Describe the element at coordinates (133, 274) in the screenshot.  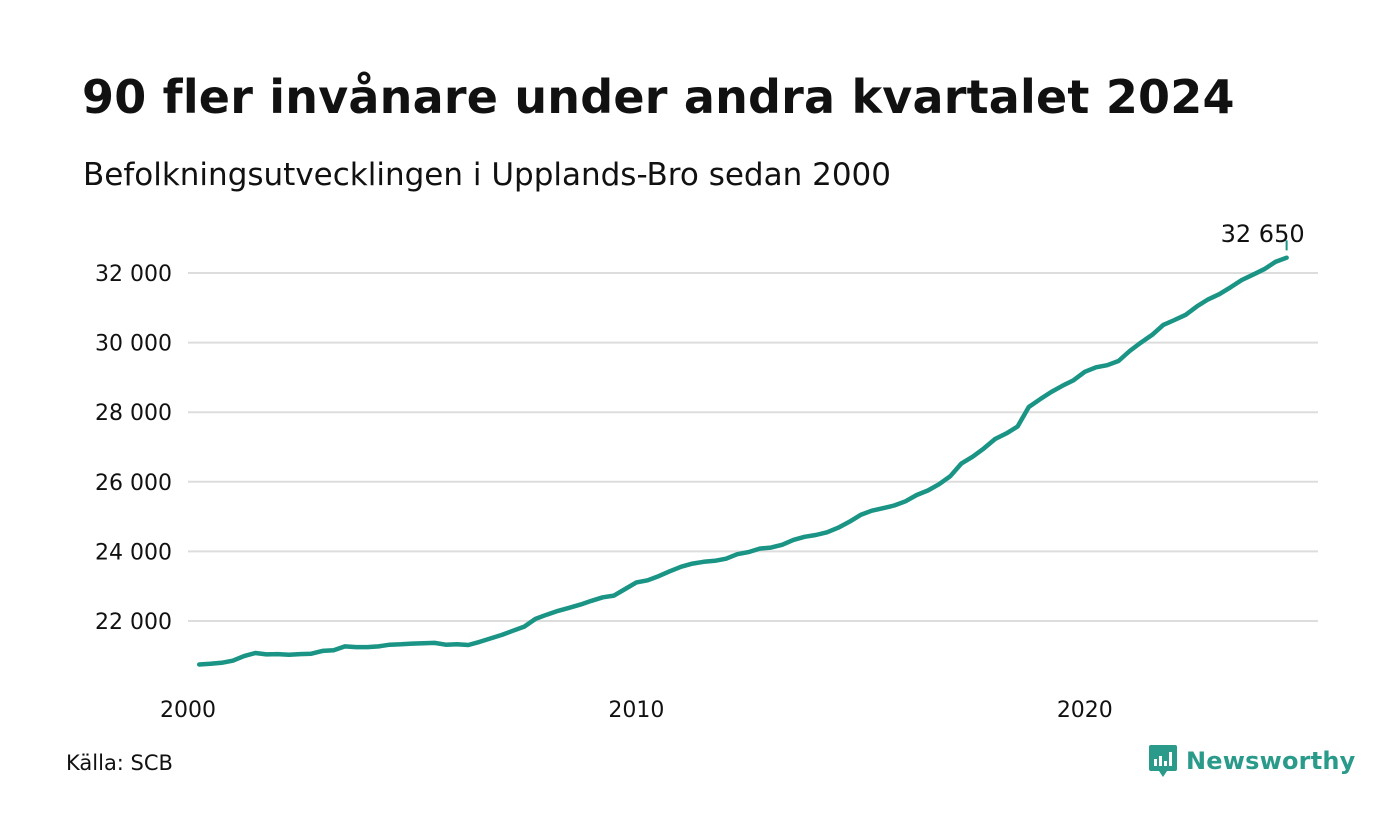
I see `y-tick-label: 32 000` at that location.